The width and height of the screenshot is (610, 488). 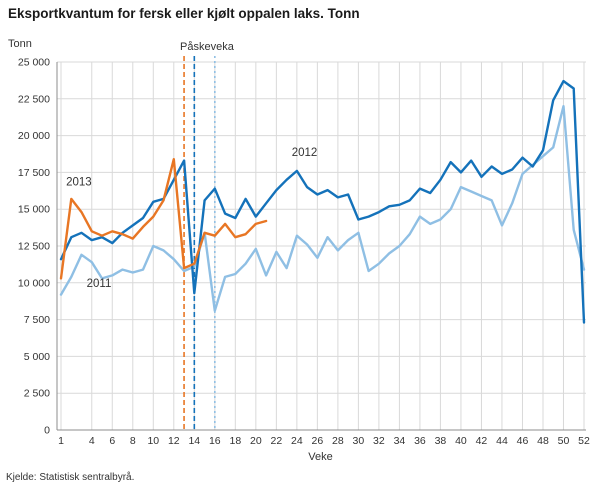 What do you see at coordinates (564, 441) in the screenshot?
I see `x-tick-label: 50` at bounding box center [564, 441].